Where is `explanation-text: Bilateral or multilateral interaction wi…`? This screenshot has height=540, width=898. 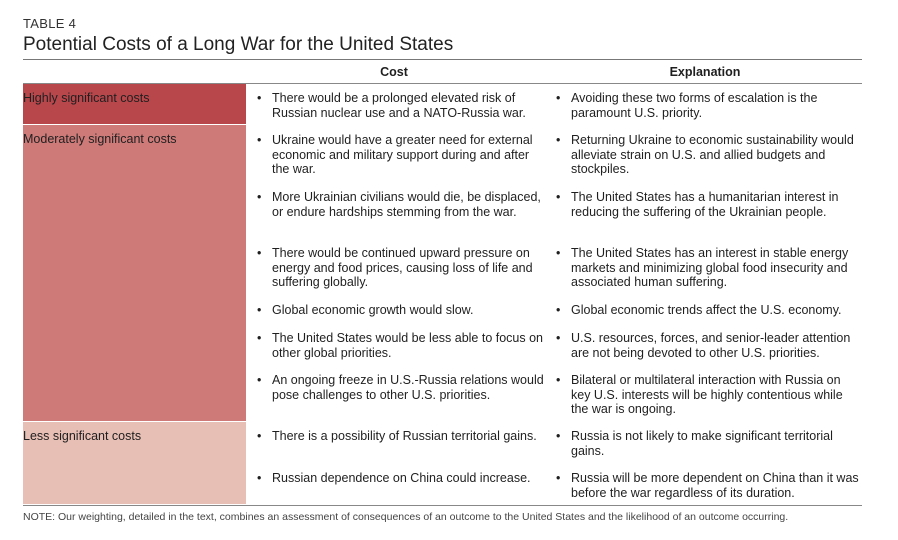
explanation-text: Bilateral or multilateral interaction wi… is located at coordinates (707, 394).